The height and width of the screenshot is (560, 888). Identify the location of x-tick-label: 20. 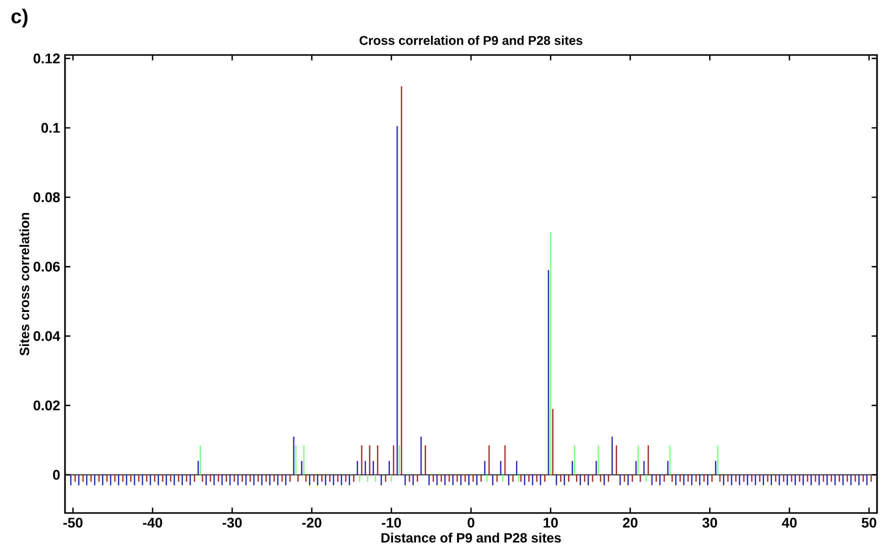
(630, 523).